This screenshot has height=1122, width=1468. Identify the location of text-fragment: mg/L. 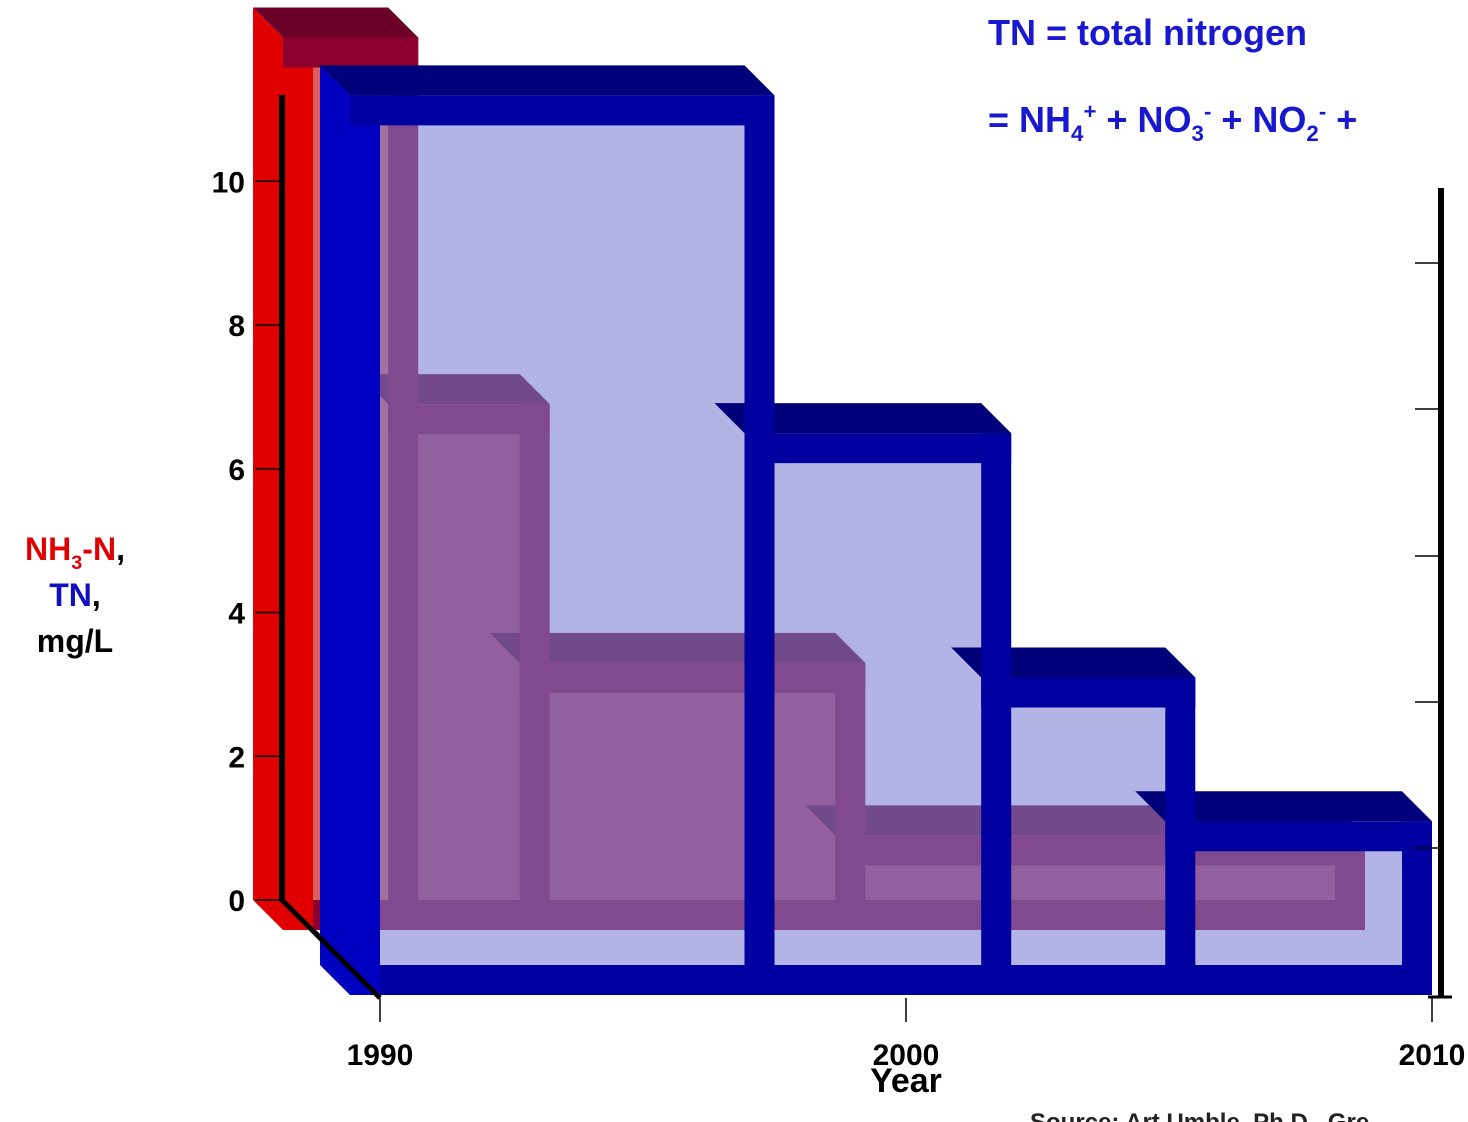
(75, 641).